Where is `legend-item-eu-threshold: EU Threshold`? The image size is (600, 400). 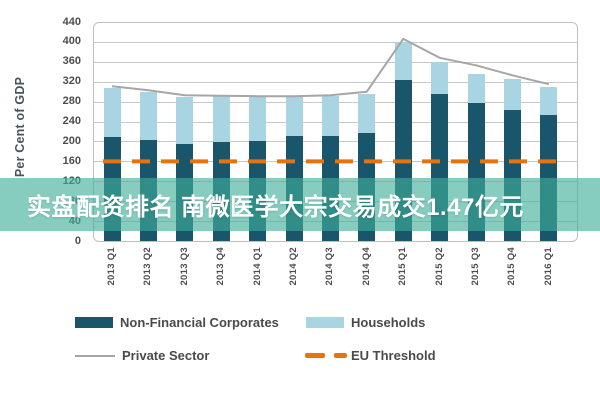 legend-item-eu-threshold: EU Threshold is located at coordinates (370, 355).